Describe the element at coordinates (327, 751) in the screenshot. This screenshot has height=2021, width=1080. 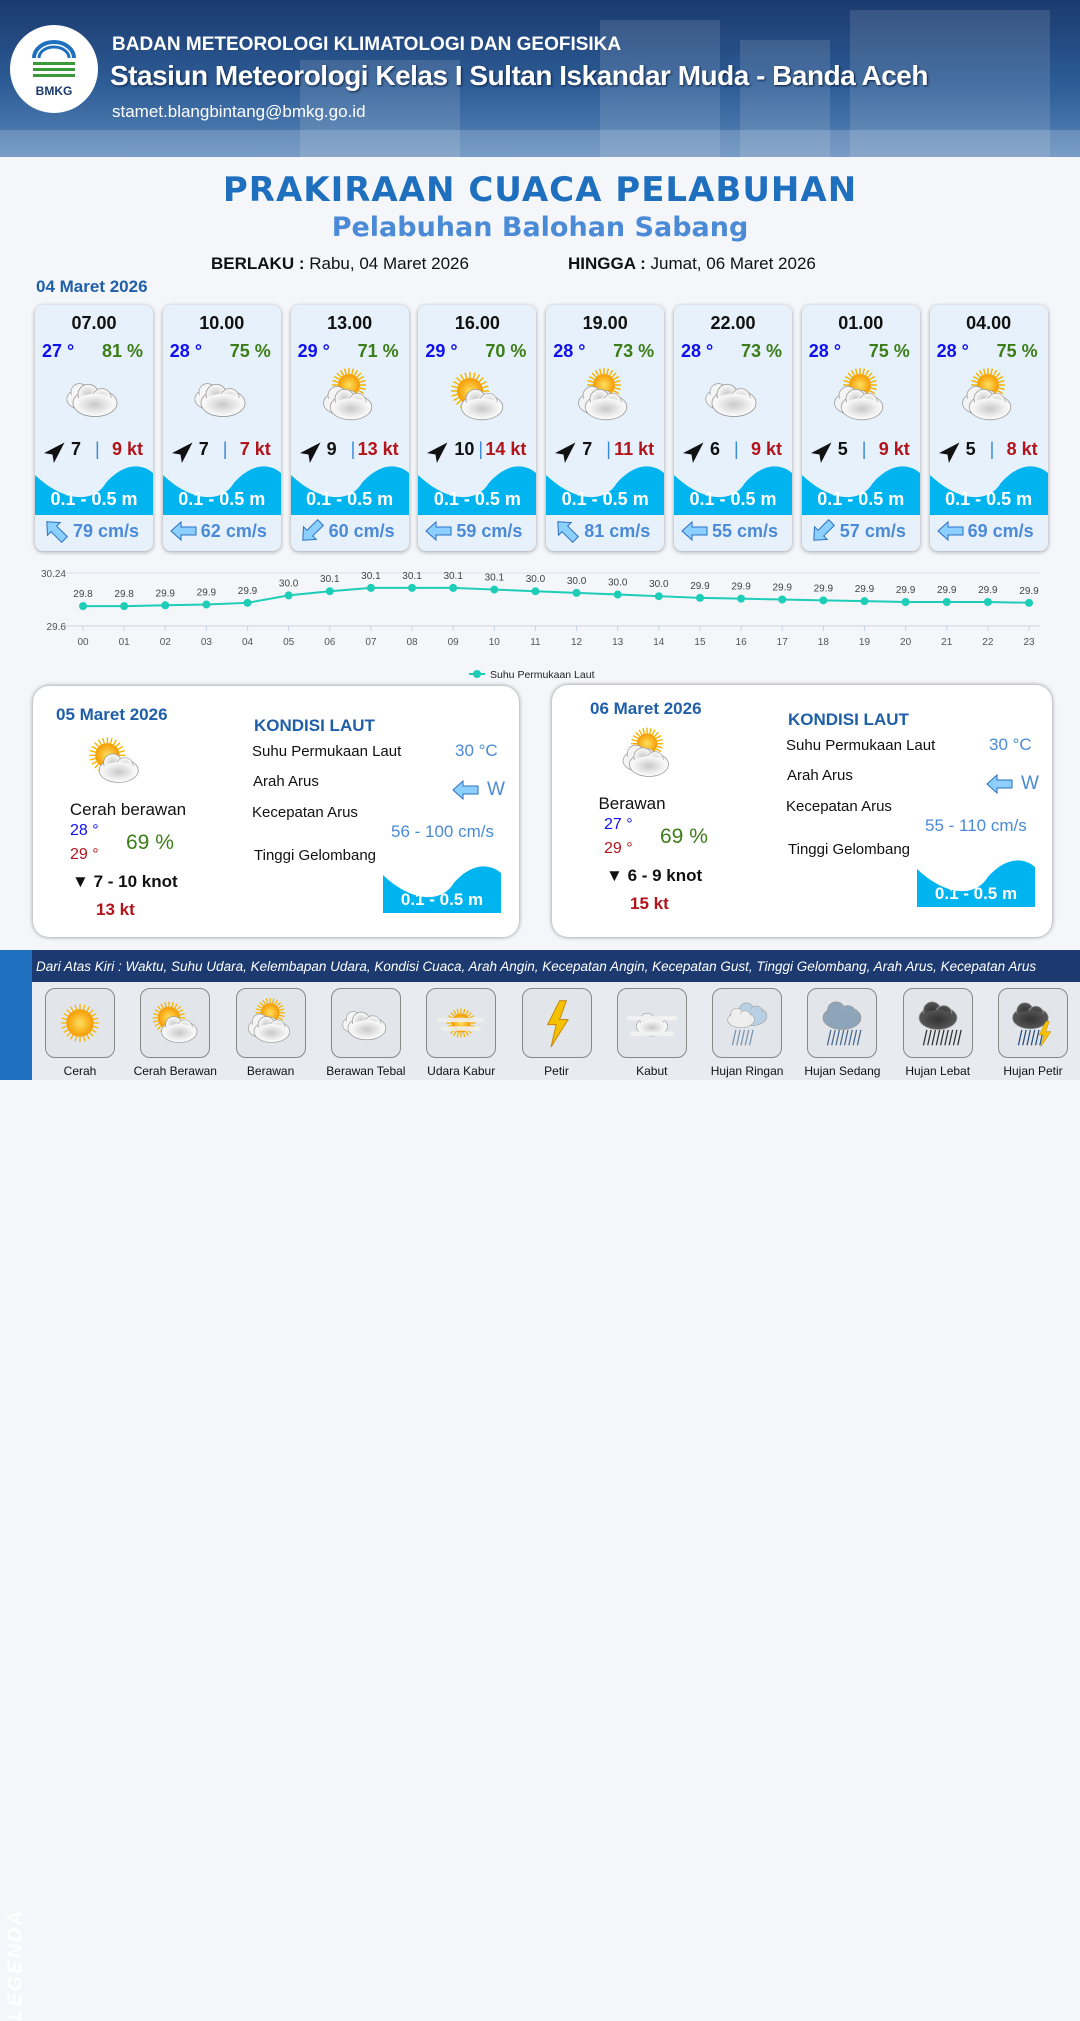
I see `sst-label: Suhu Permukaan Laut` at that location.